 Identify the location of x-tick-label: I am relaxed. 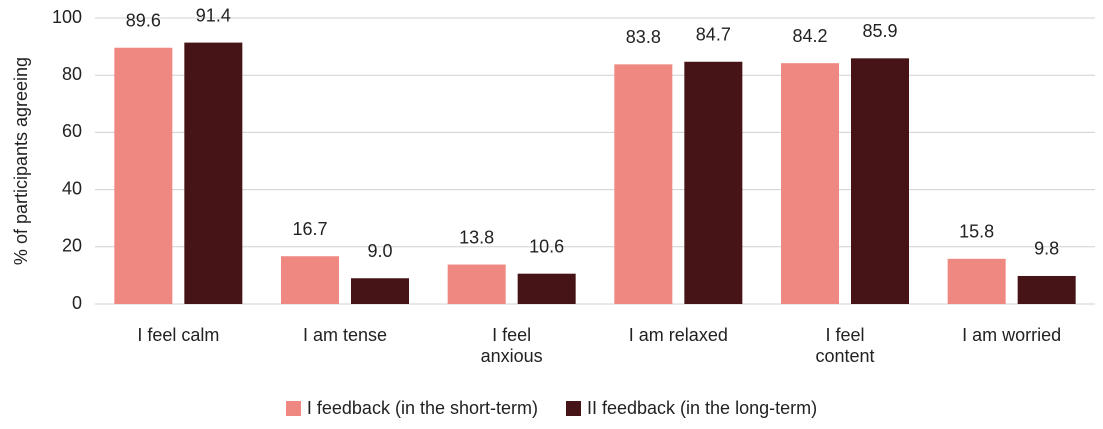
(678, 335).